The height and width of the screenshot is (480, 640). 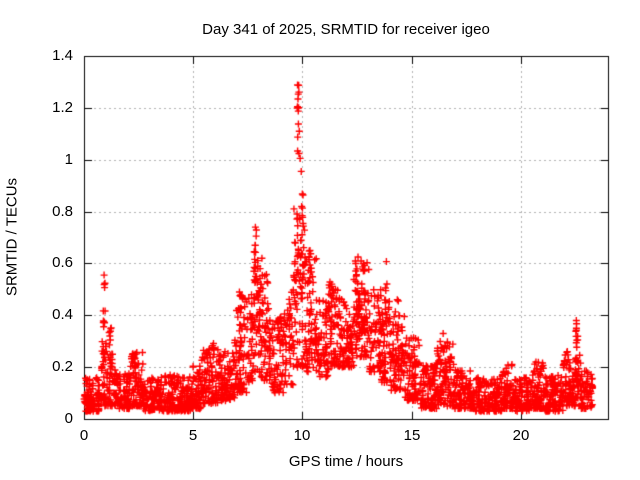 I want to click on y-tick-label-1.4: 1.4, so click(x=62, y=55).